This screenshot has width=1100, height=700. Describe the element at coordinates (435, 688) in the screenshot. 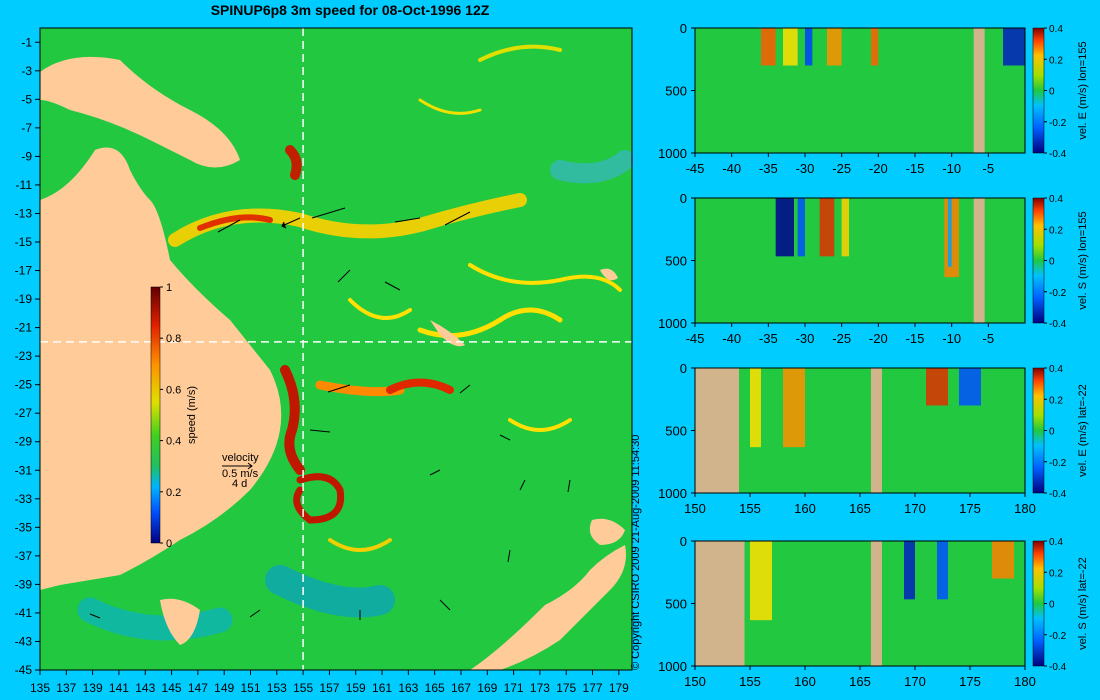

I see `map-x-tick-label: 165` at that location.